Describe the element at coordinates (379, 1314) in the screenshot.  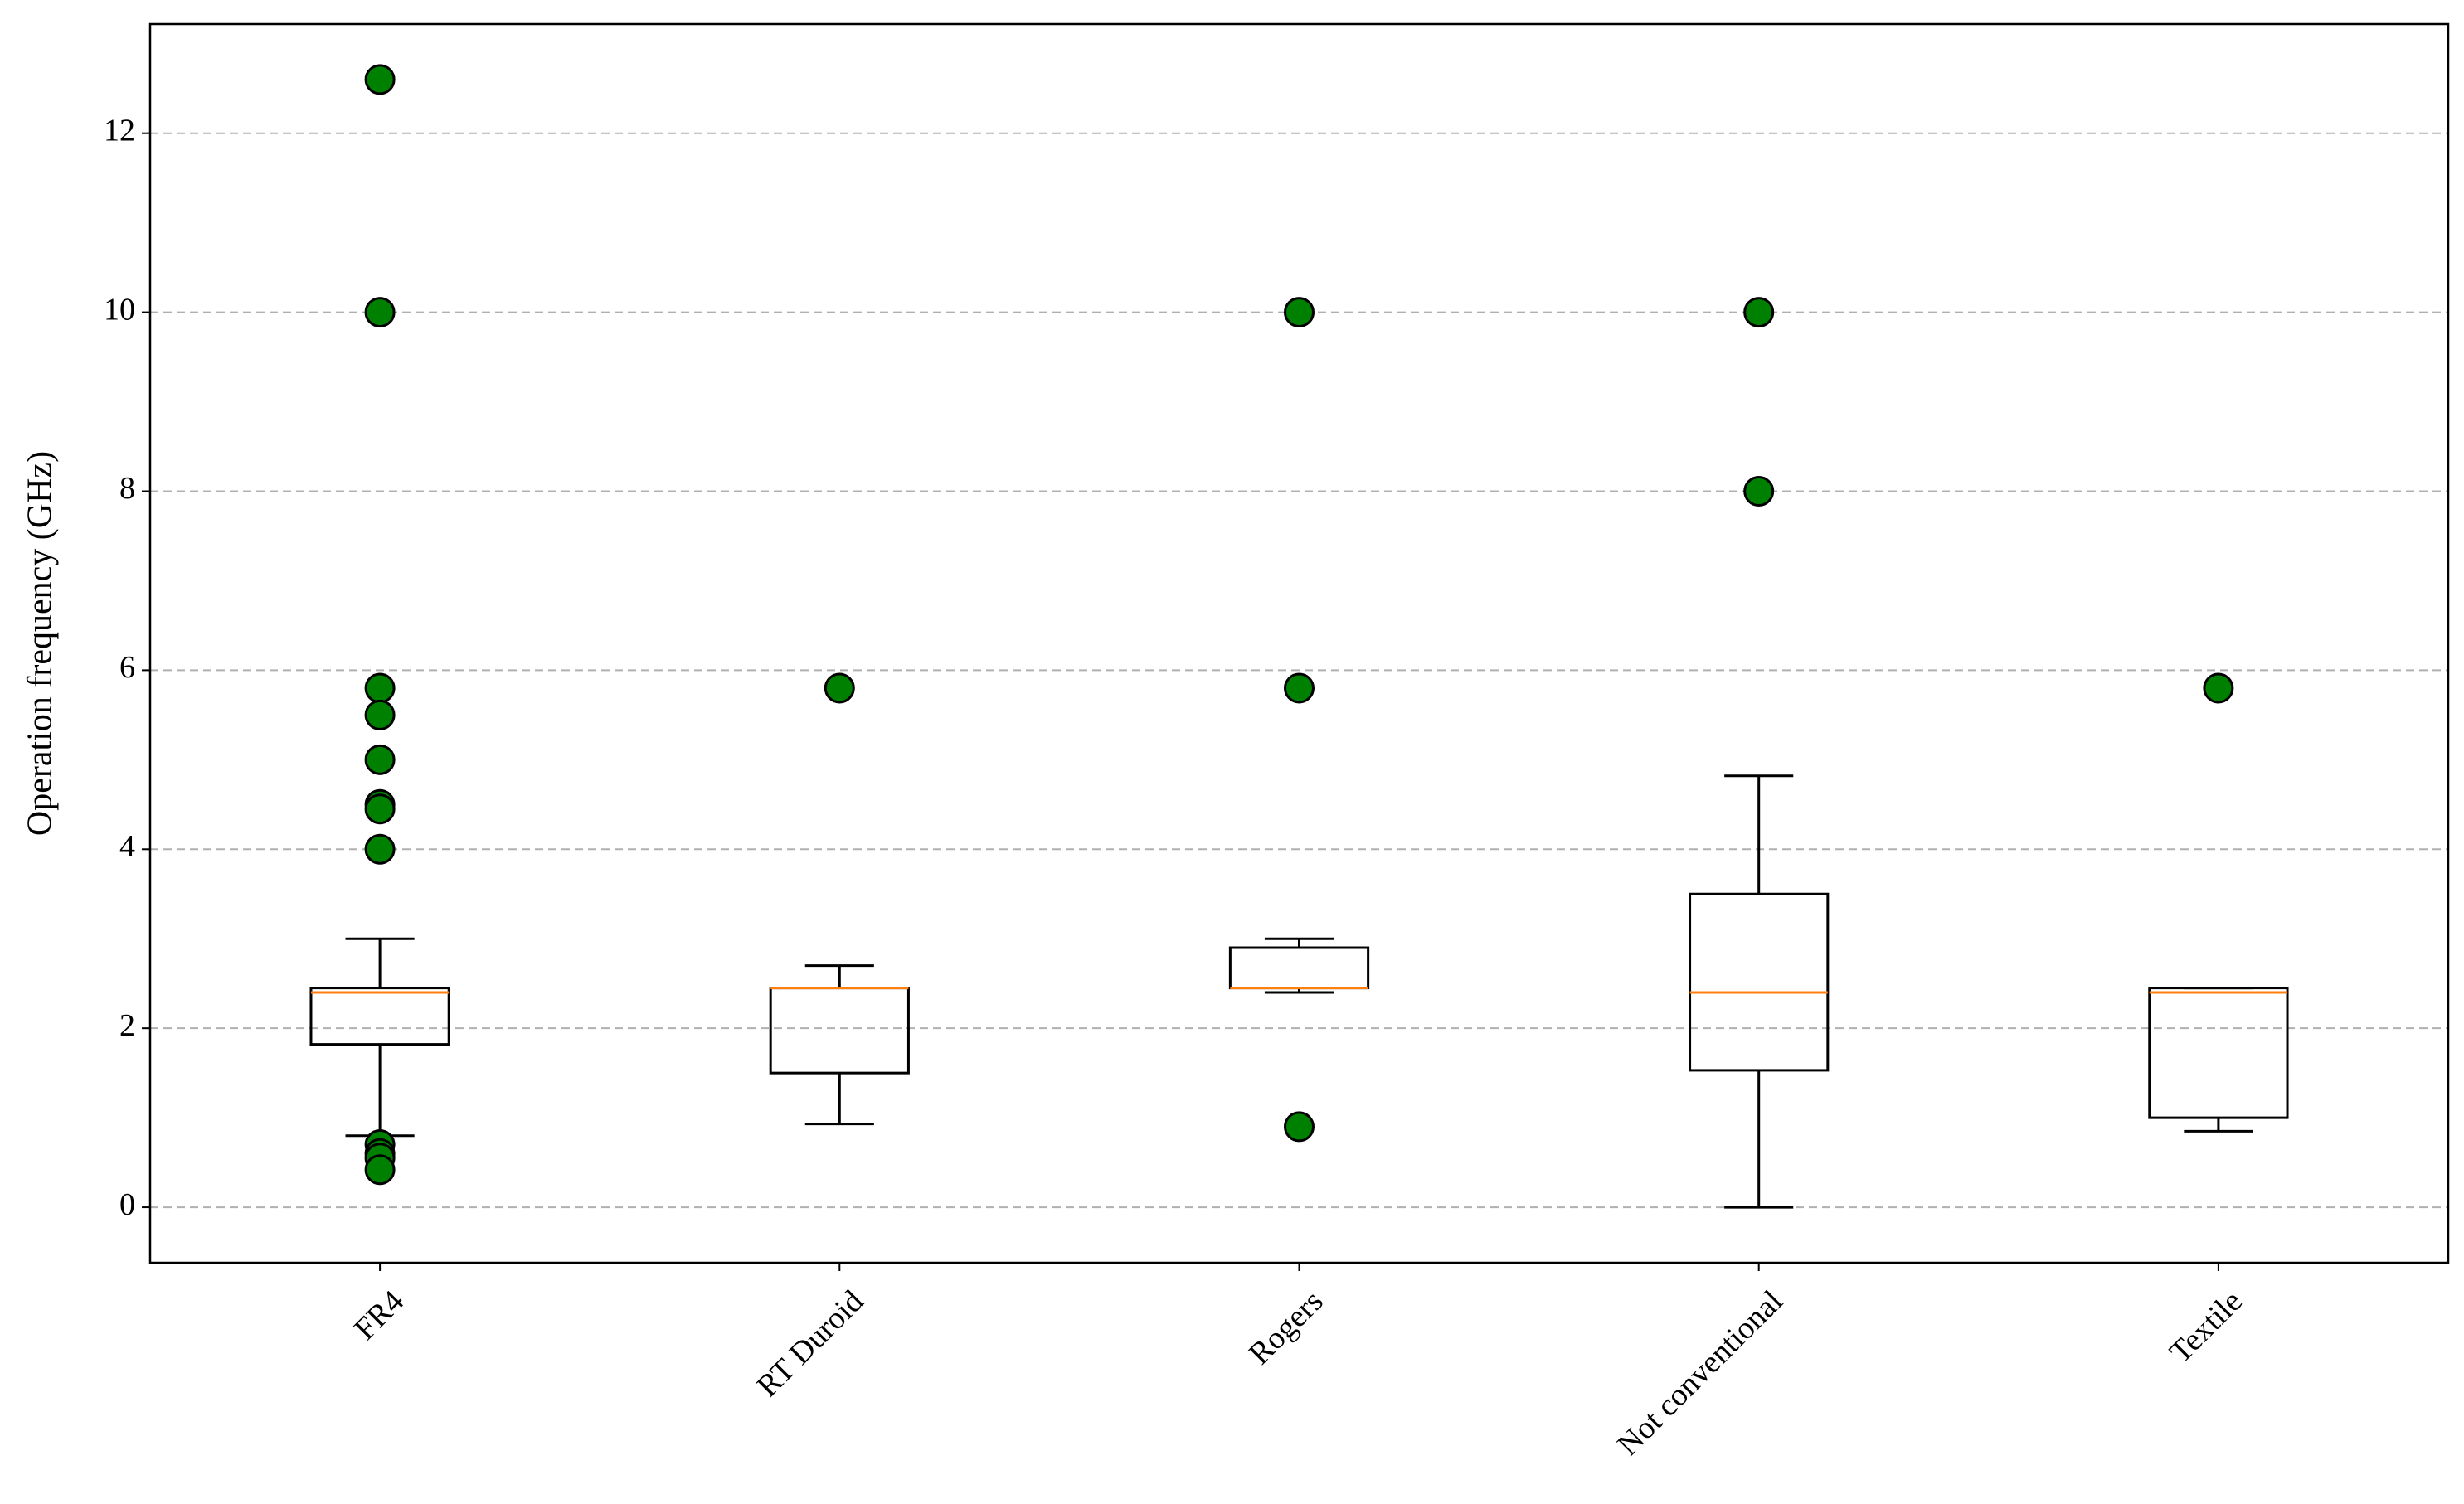
I see `x-tick-label: FR4` at that location.